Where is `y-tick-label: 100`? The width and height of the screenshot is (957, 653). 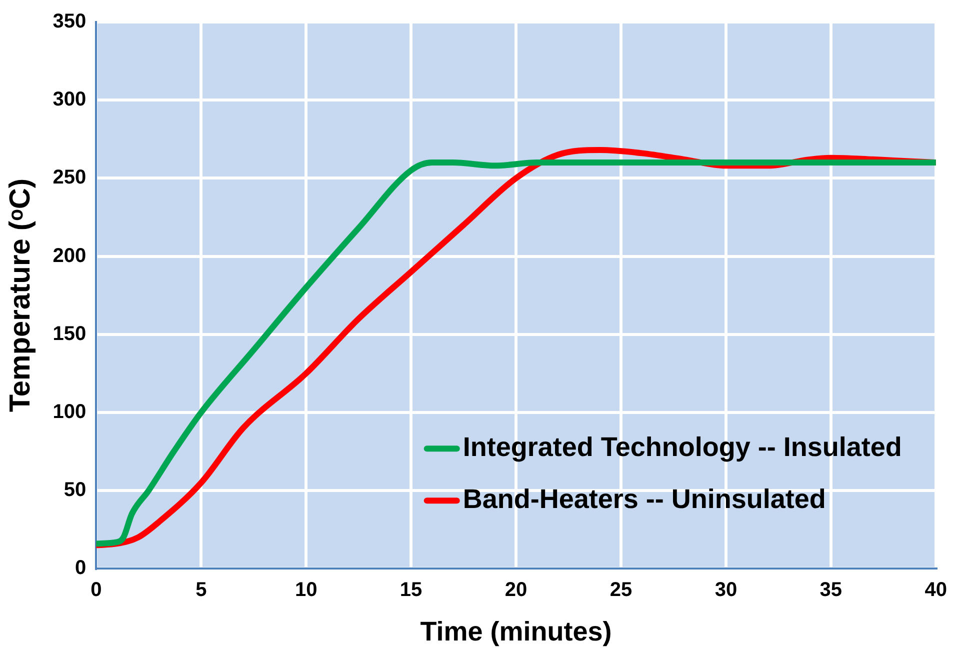 y-tick-label: 100 is located at coordinates (69, 411).